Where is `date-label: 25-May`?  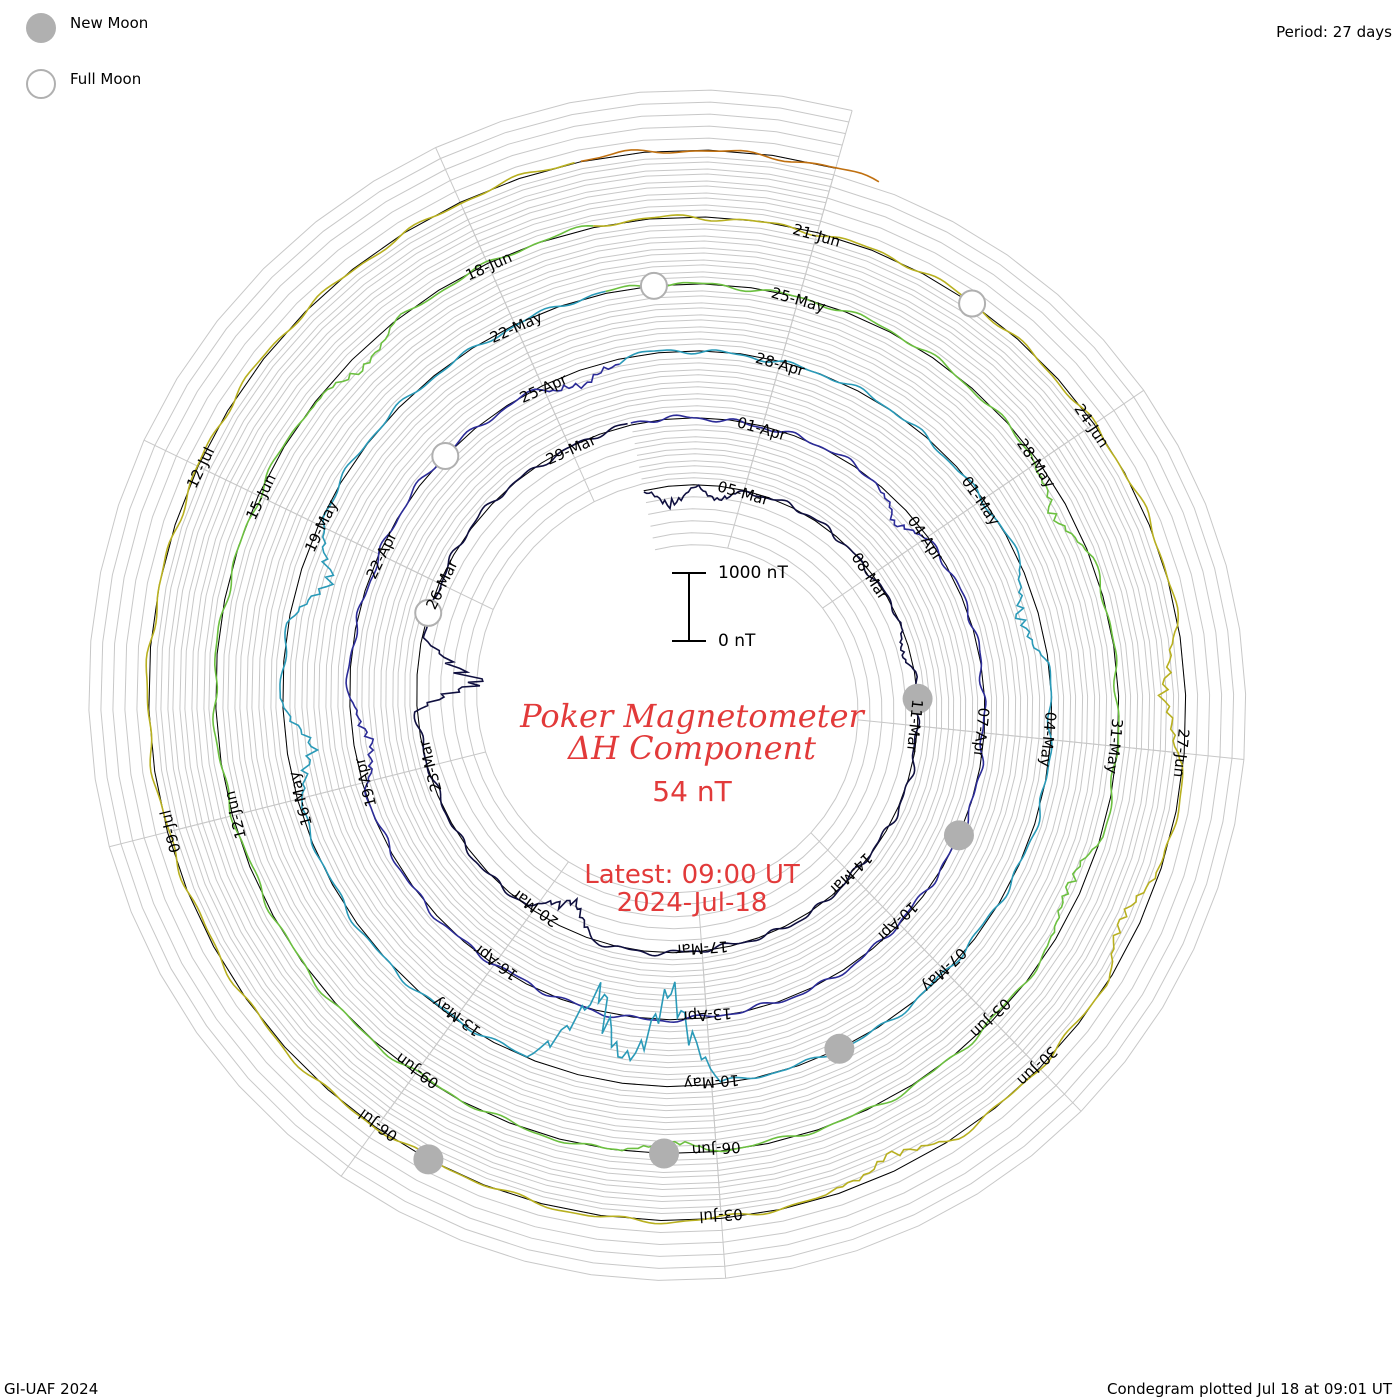 date-label: 25-May is located at coordinates (798, 300).